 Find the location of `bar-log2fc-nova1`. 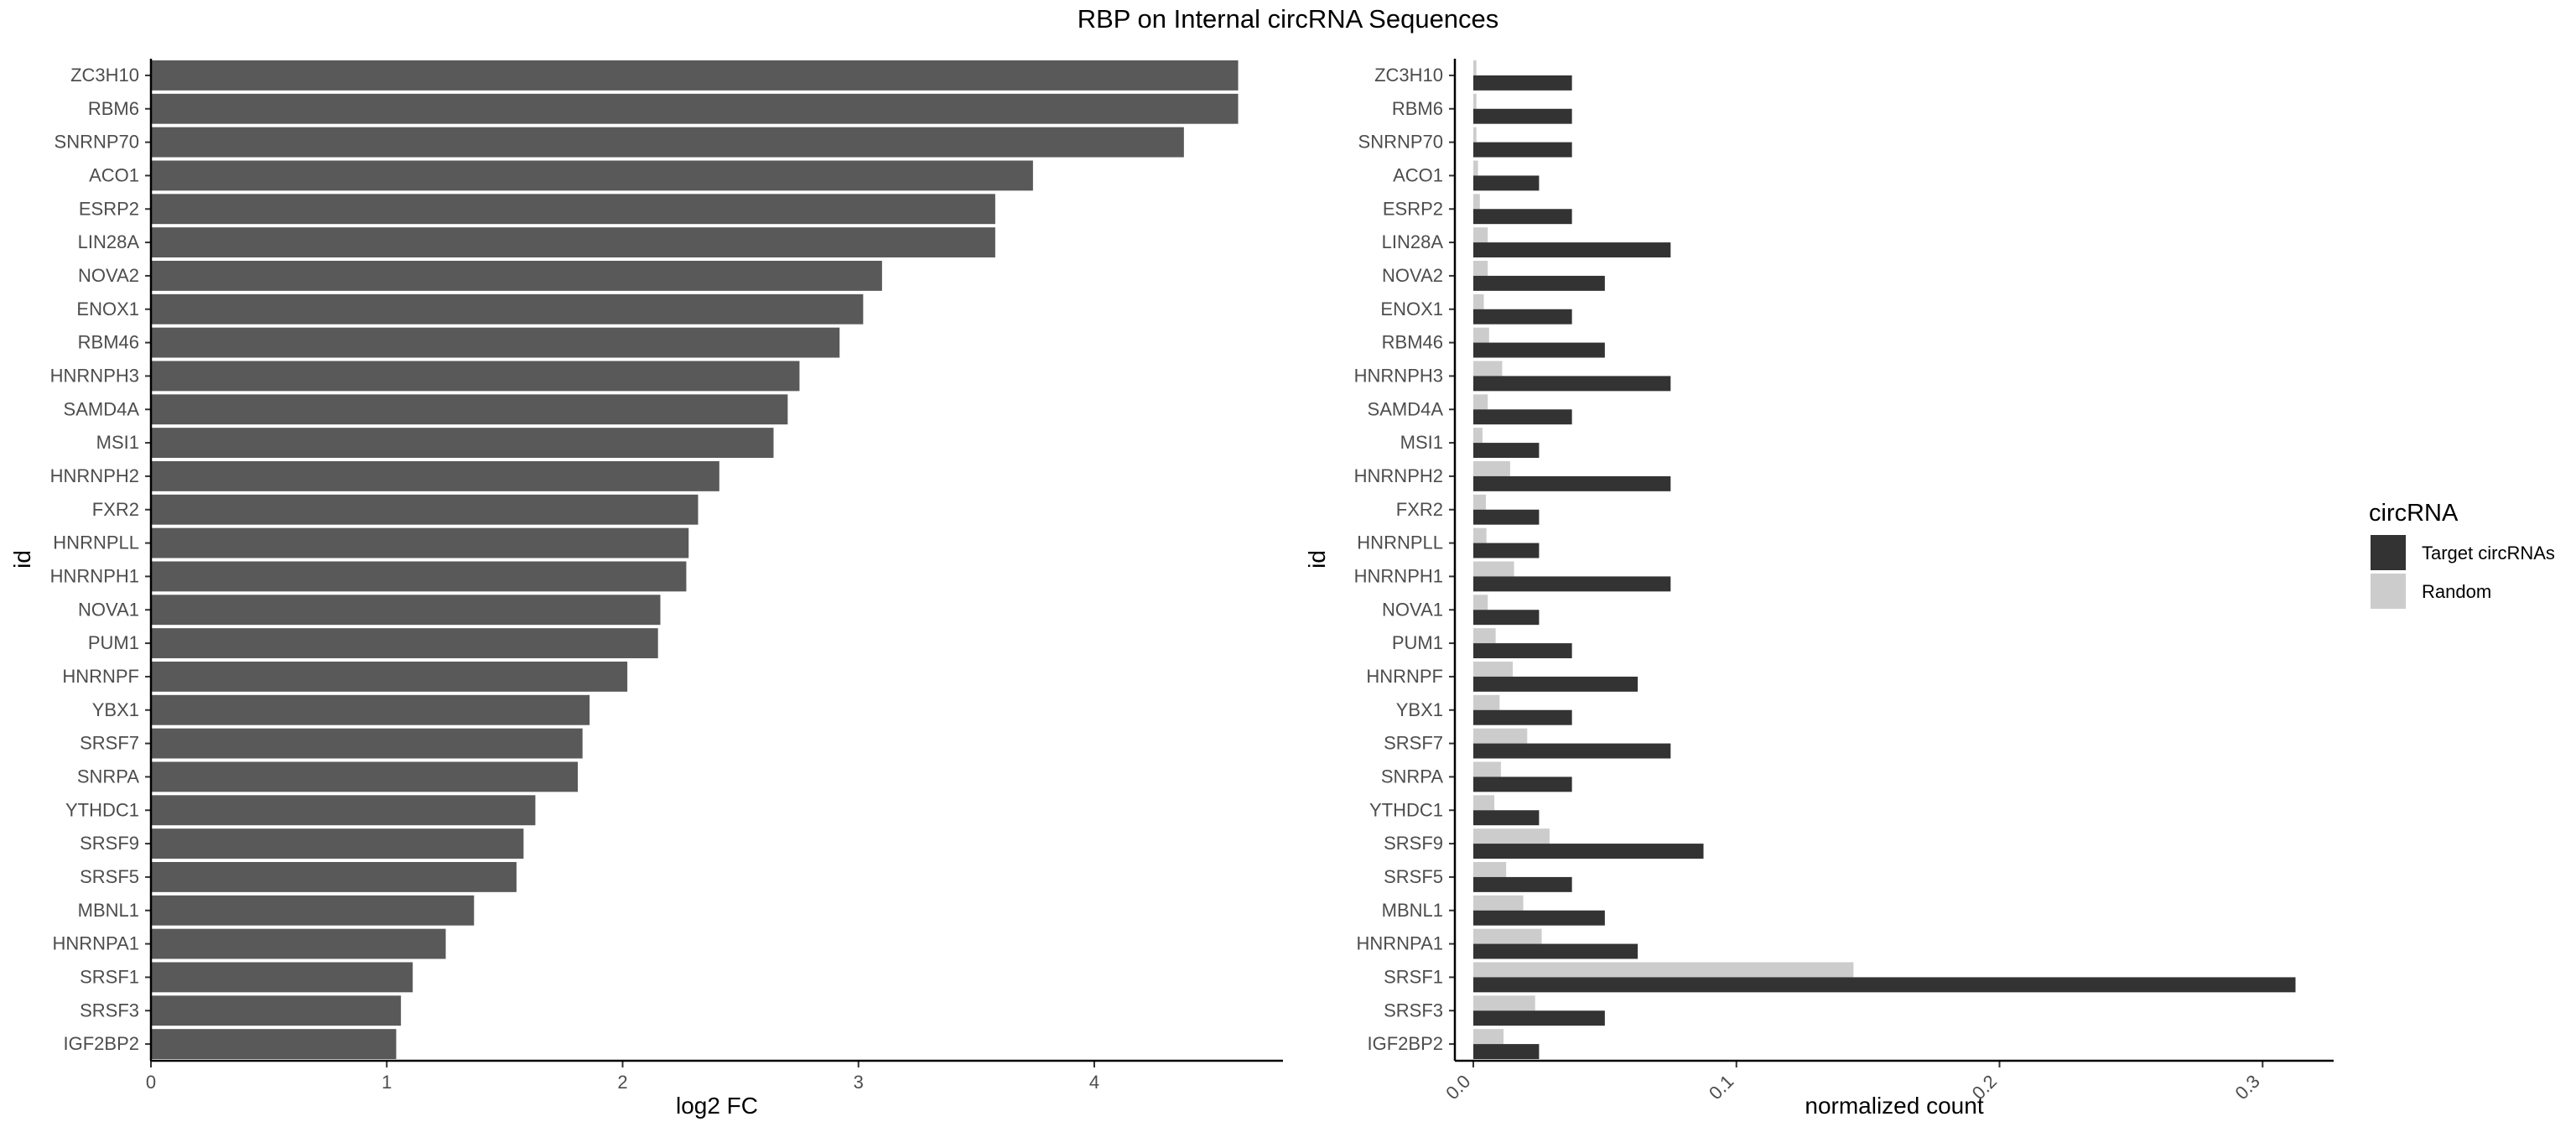

bar-log2fc-nova1 is located at coordinates (406, 610).